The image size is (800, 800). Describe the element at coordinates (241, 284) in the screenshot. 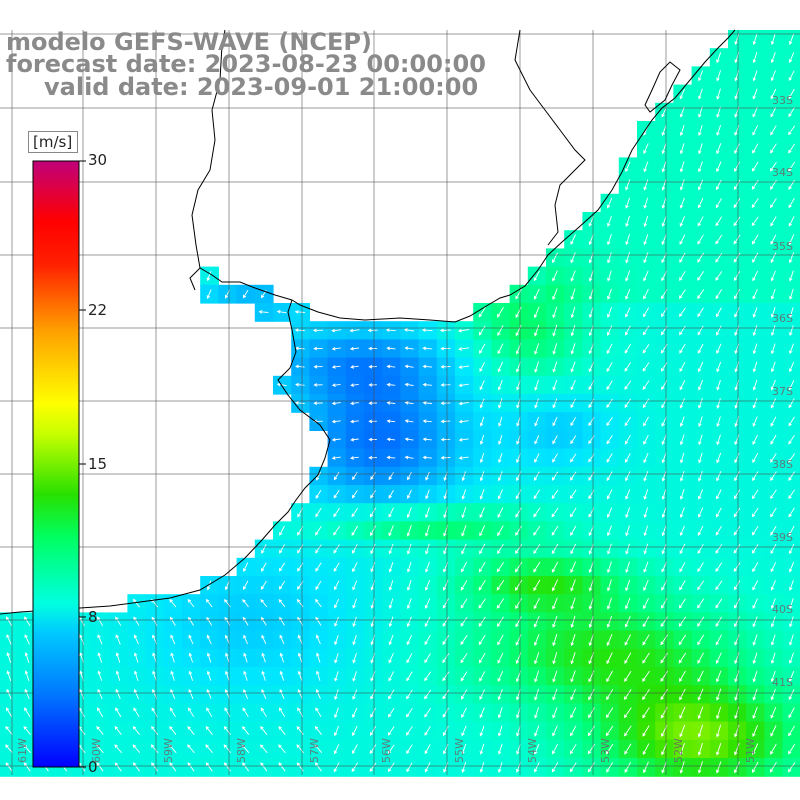

I see `estuary-shoreline` at that location.